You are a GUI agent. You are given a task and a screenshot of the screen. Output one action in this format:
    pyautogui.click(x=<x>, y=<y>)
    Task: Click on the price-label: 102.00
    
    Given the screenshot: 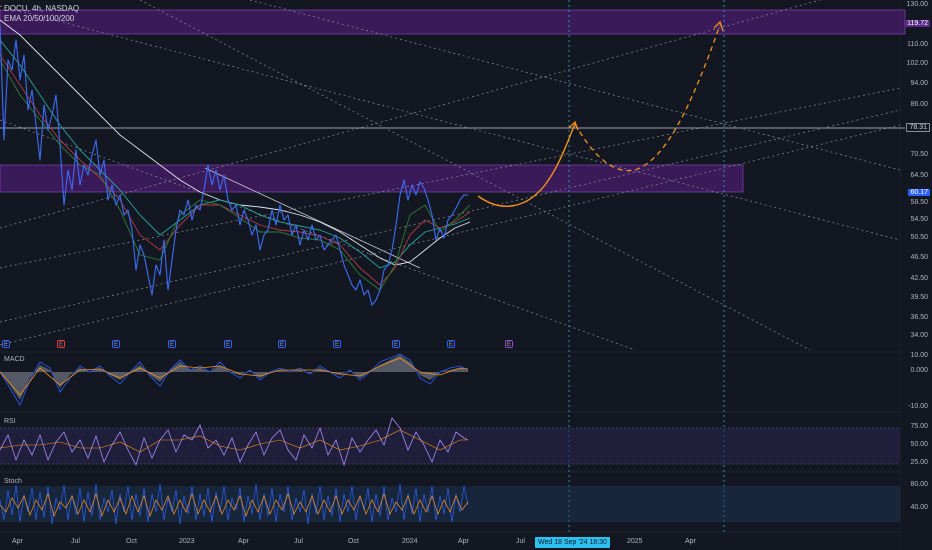 What is the action you would take?
    pyautogui.click(x=917, y=63)
    